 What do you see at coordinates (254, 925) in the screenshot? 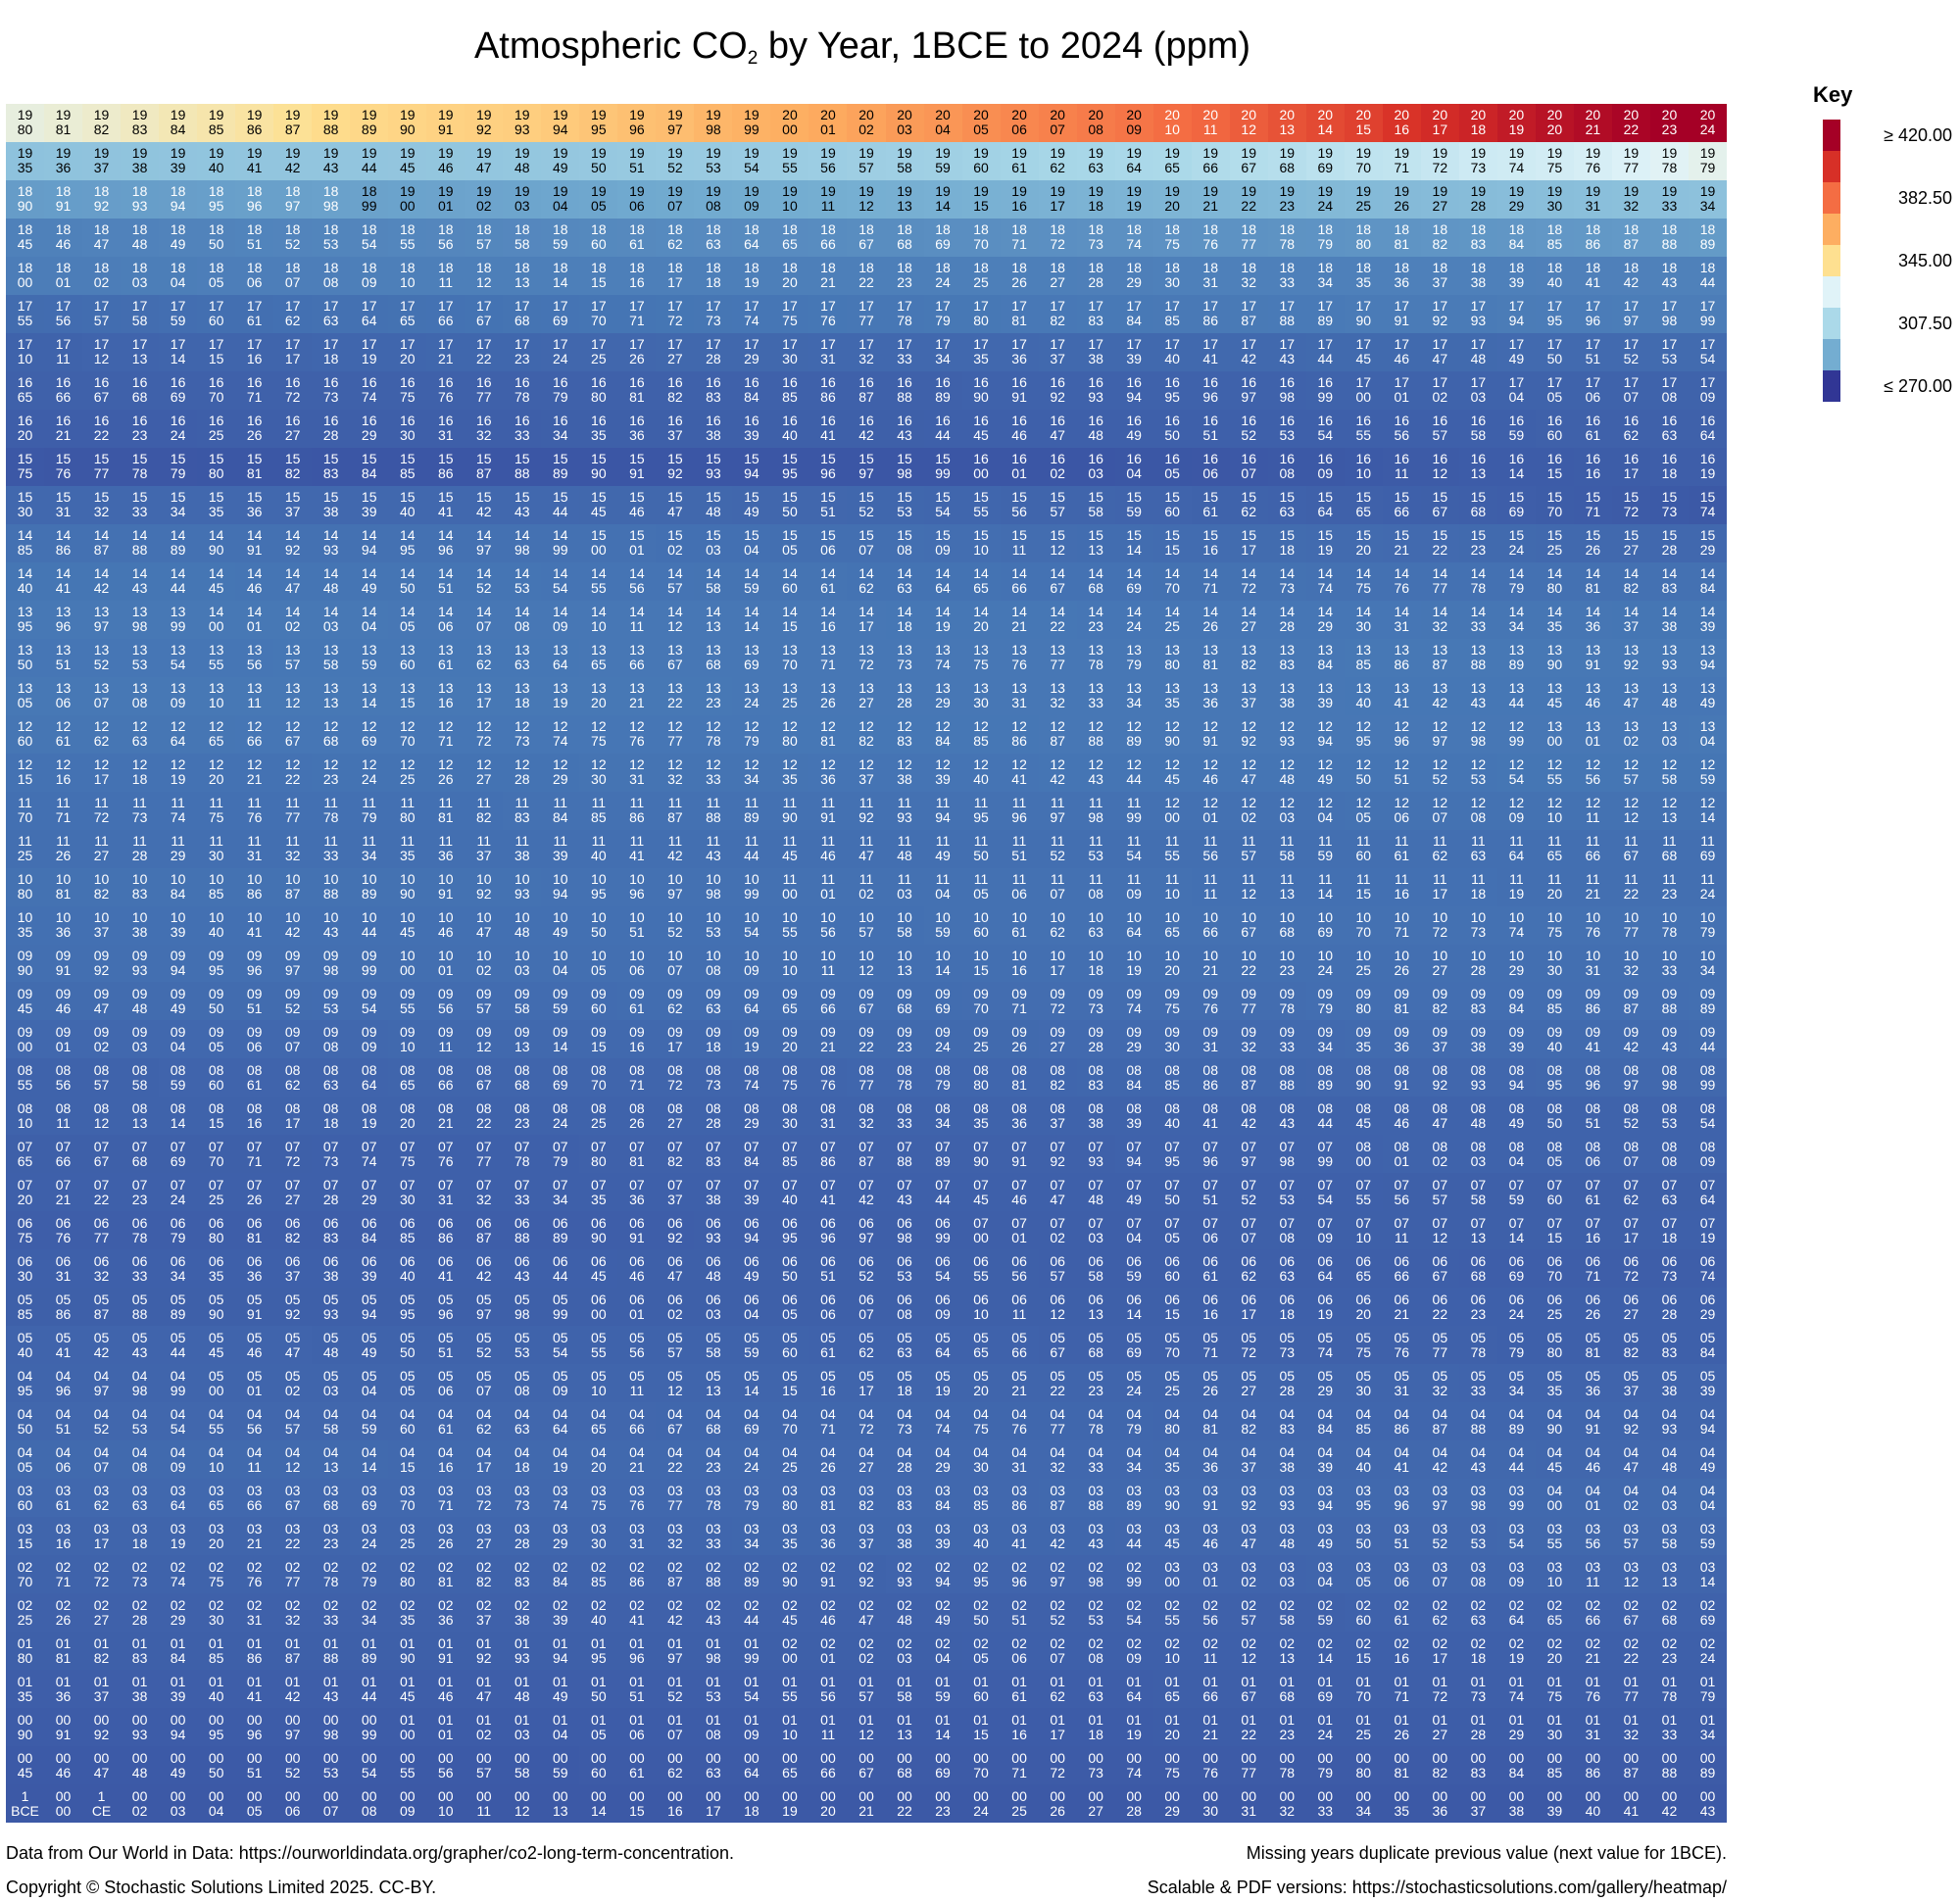
I see `heatmap-cell: 10 41` at bounding box center [254, 925].